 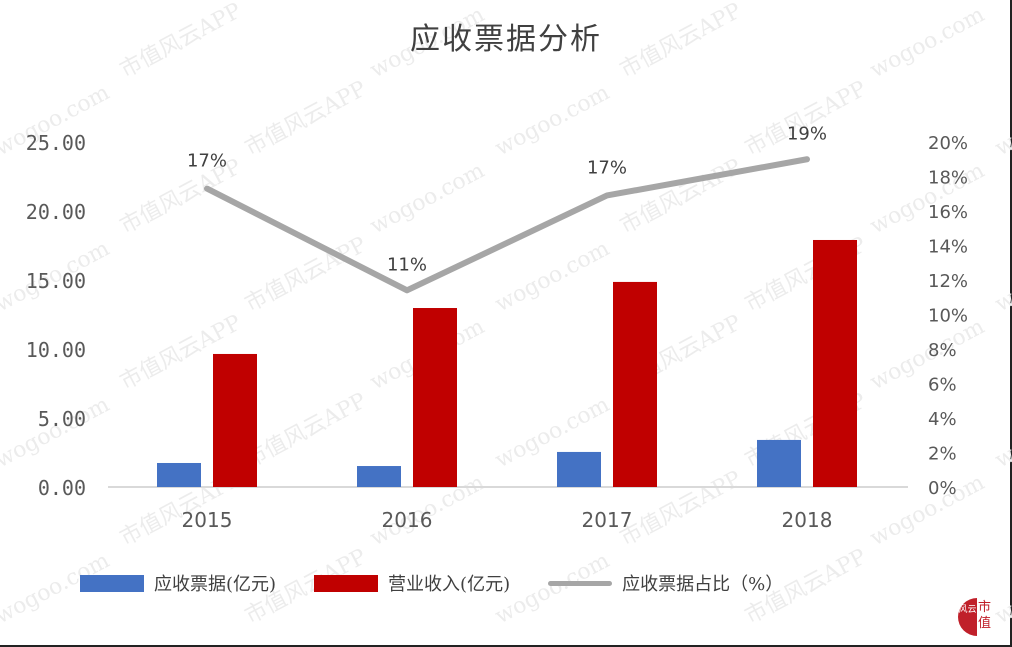 What do you see at coordinates (56, 281) in the screenshot?
I see `left-axis-tick: 15.00` at bounding box center [56, 281].